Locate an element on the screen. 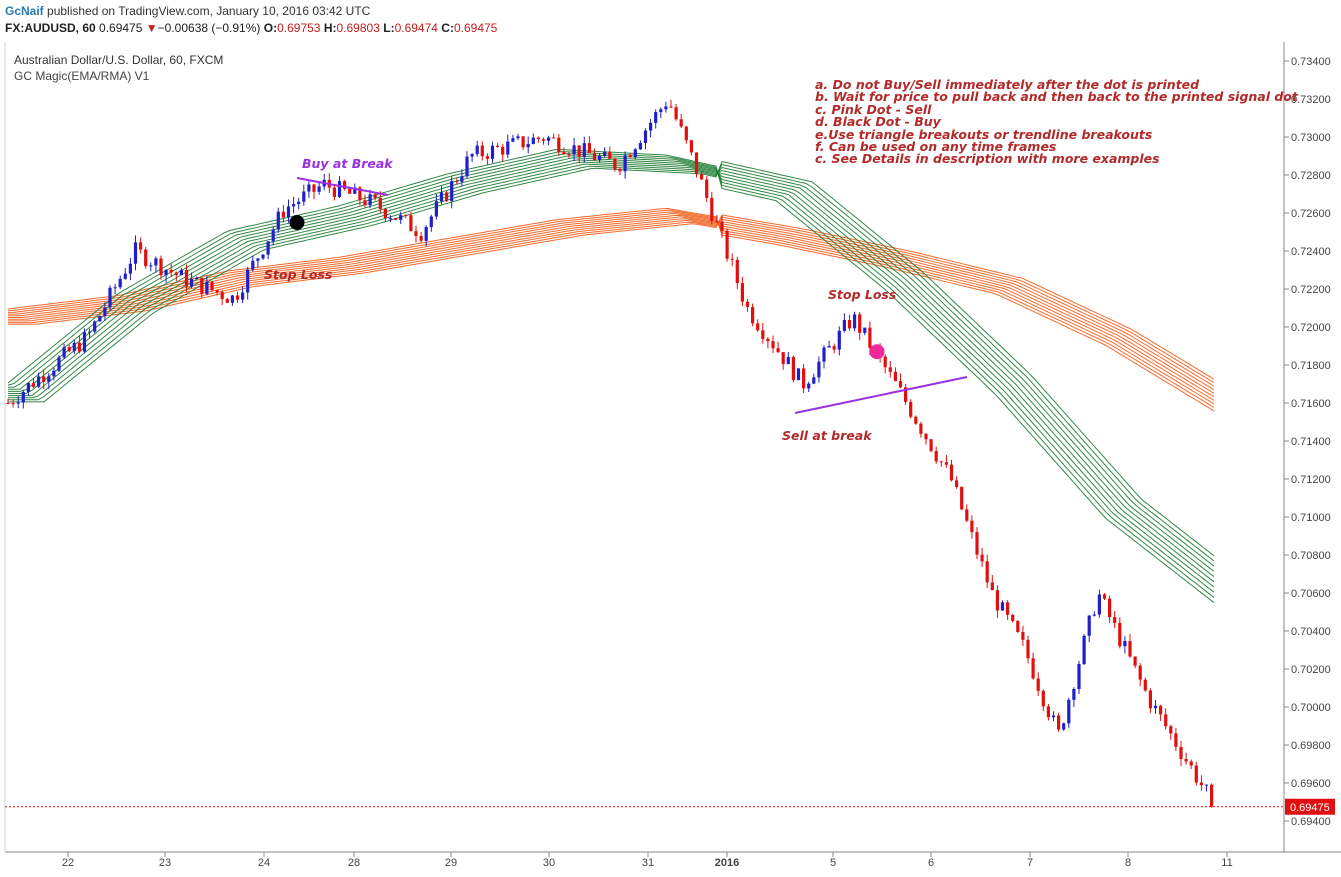 This screenshot has width=1341, height=877. sell-signal-dot is located at coordinates (877, 352).